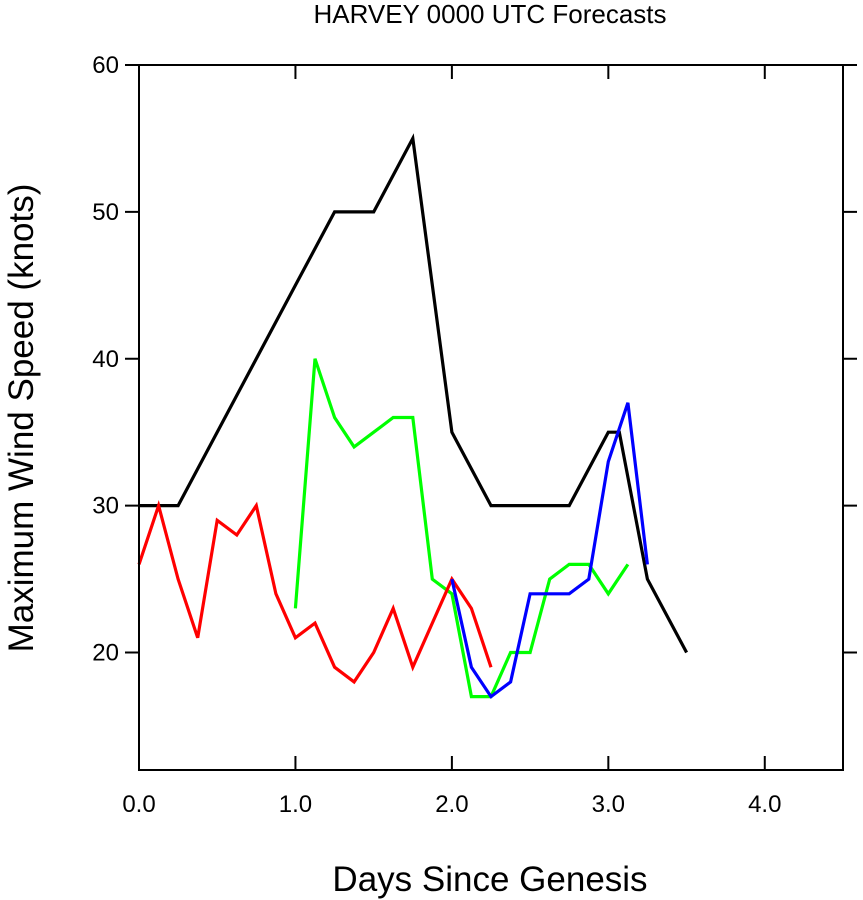  Describe the element at coordinates (21, 418) in the screenshot. I see `y-axis-title: Maximum Wind Speed (knots)` at that location.